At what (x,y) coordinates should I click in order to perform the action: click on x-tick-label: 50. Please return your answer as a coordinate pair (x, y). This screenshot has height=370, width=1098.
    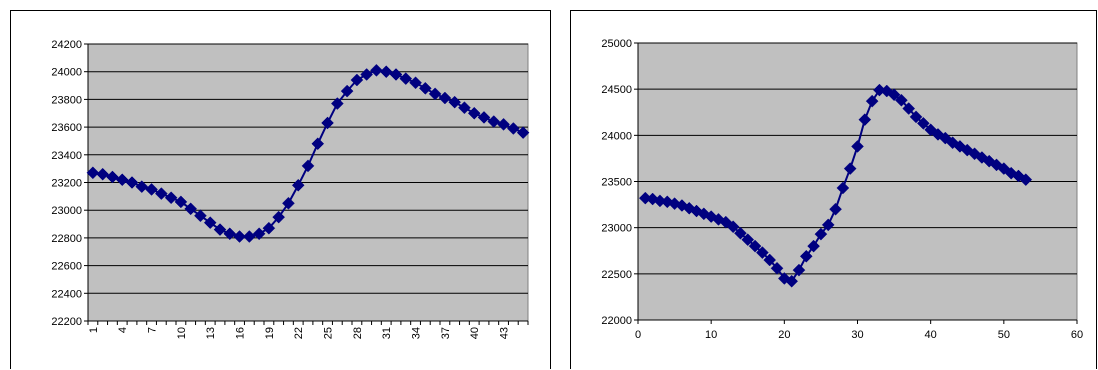
    Looking at the image, I should click on (1004, 335).